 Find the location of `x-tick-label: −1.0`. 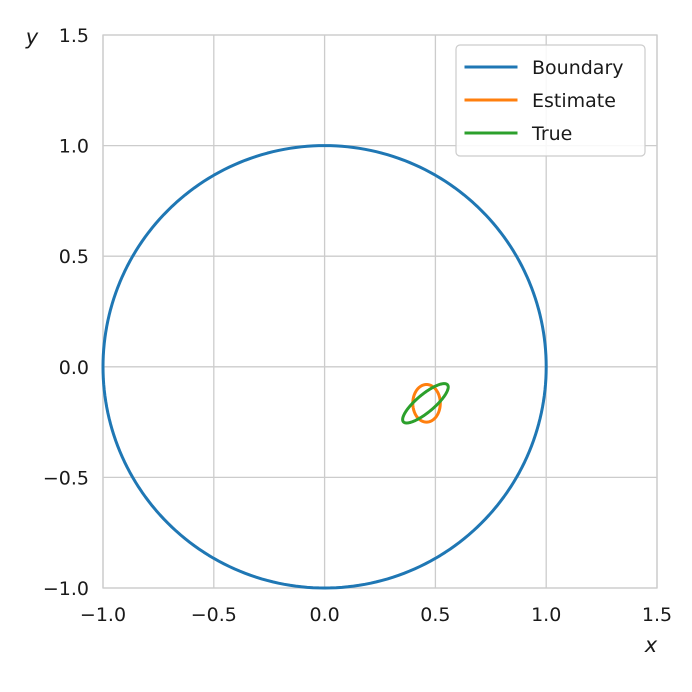

x-tick-label: −1.0 is located at coordinates (103, 615).